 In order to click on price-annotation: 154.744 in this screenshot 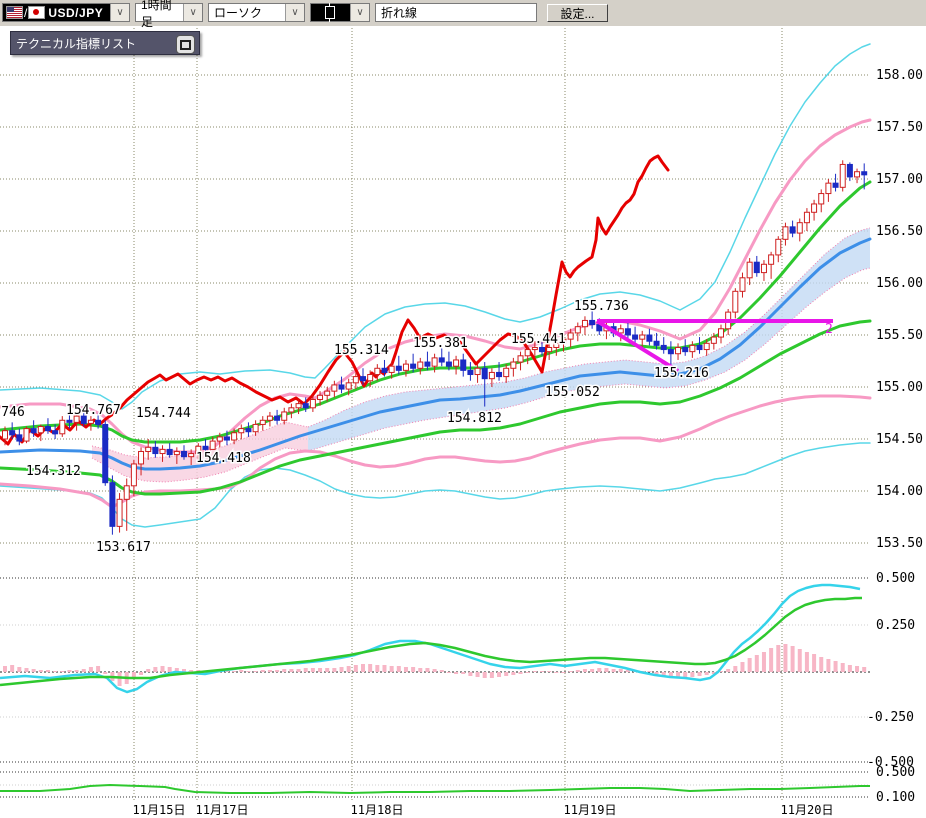, I will do `click(163, 413)`.